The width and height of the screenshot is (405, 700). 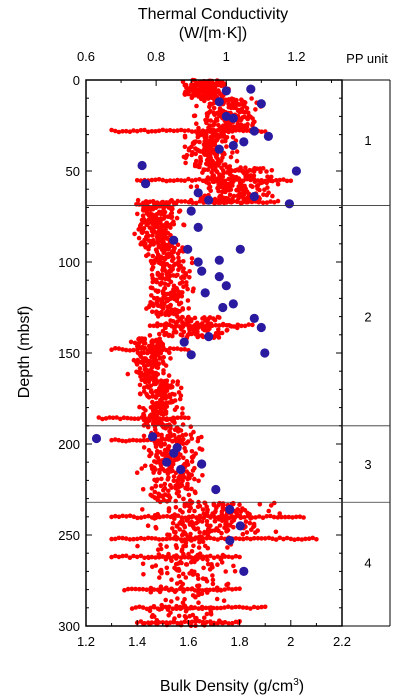 I want to click on y-axis-title: Depth (mbsf), so click(x=24, y=352).